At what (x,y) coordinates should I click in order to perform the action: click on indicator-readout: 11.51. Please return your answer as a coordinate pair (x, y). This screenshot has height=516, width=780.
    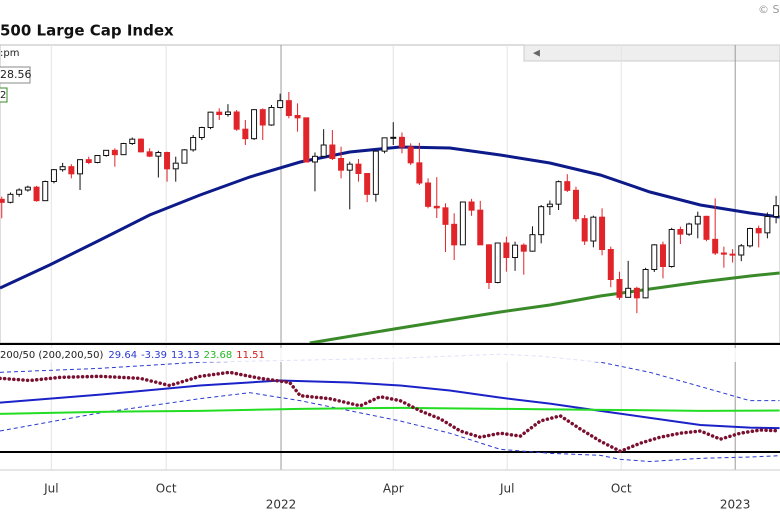
    Looking at the image, I should click on (250, 355).